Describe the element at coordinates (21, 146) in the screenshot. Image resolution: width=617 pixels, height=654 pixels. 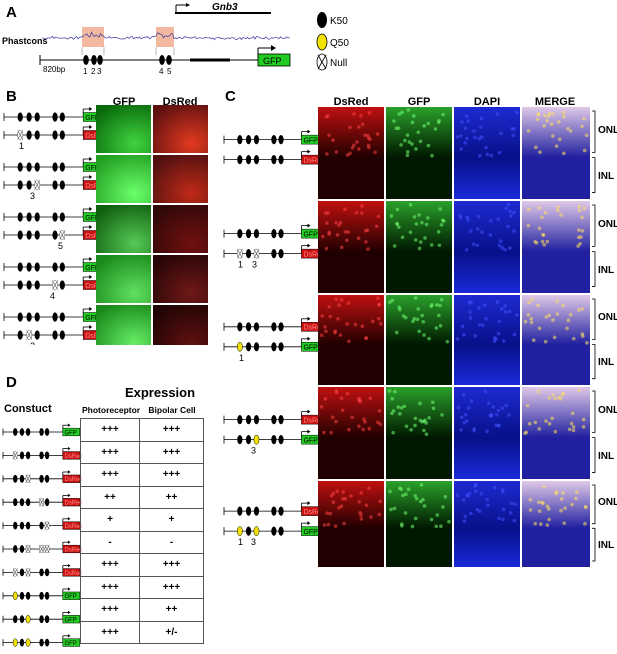
I see `panel-b-mutation-1: 1` at that location.